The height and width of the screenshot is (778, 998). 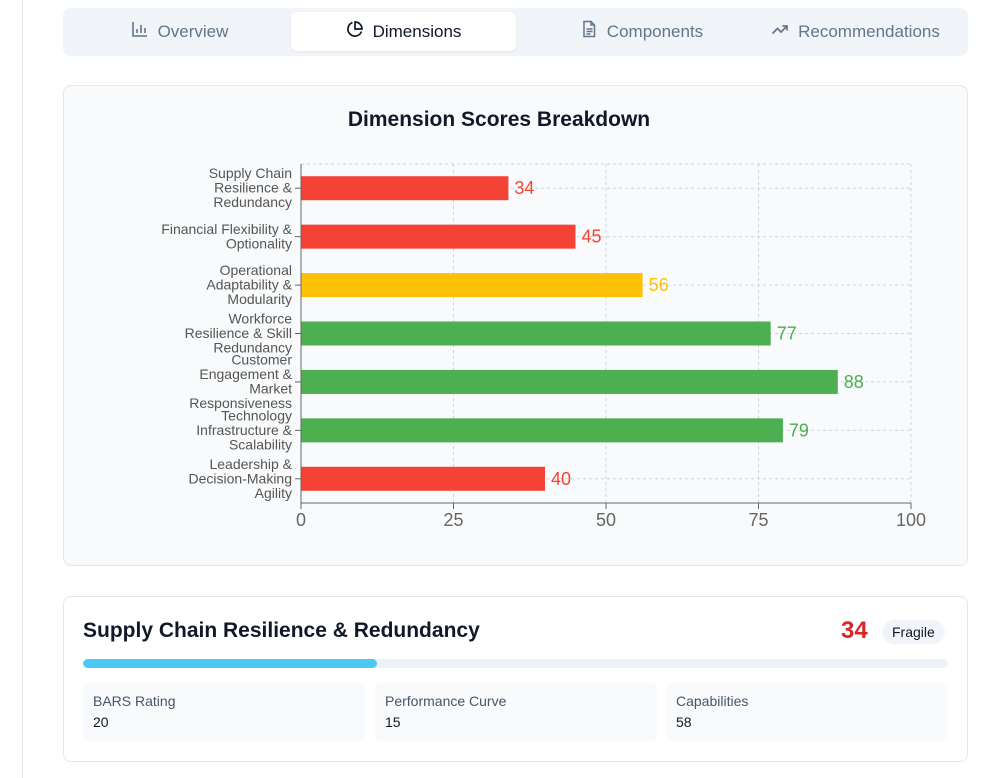 What do you see at coordinates (230, 663) in the screenshot?
I see `score-progress-fill` at bounding box center [230, 663].